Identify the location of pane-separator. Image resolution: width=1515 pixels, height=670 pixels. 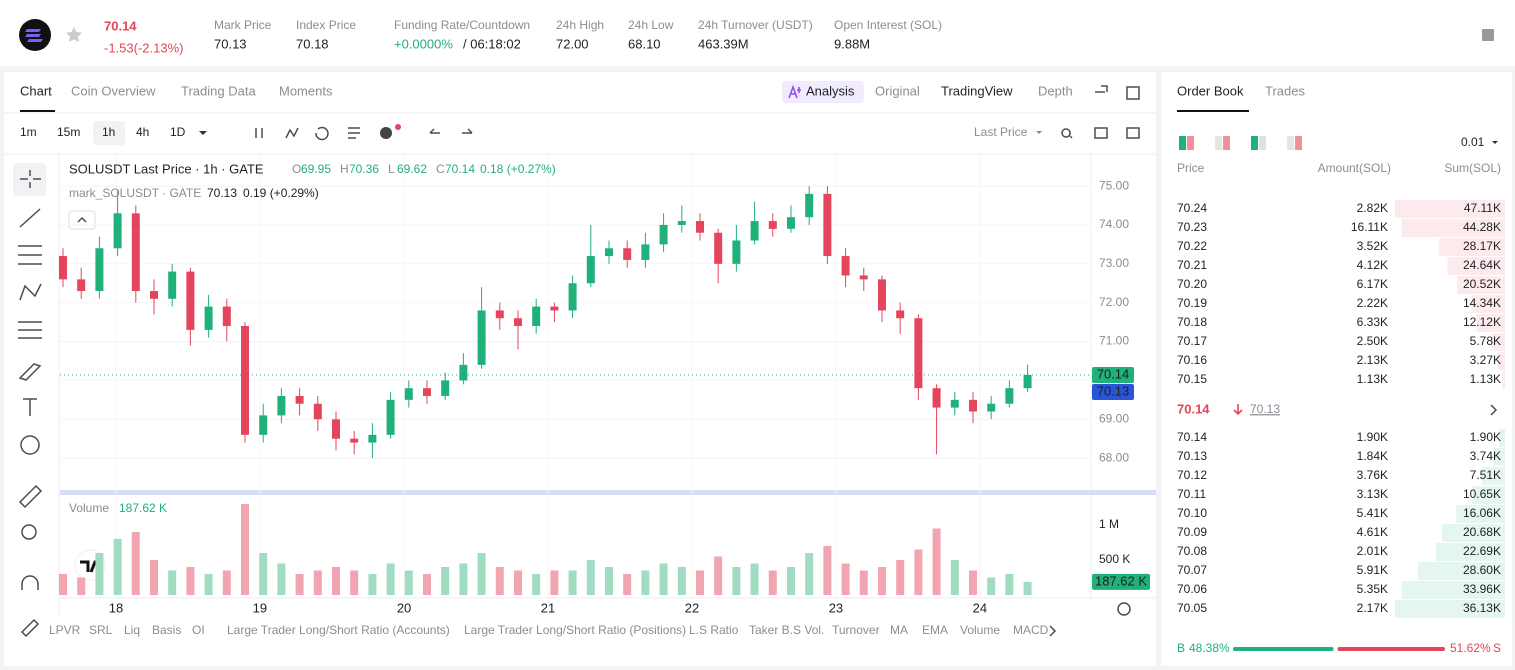
(608, 492).